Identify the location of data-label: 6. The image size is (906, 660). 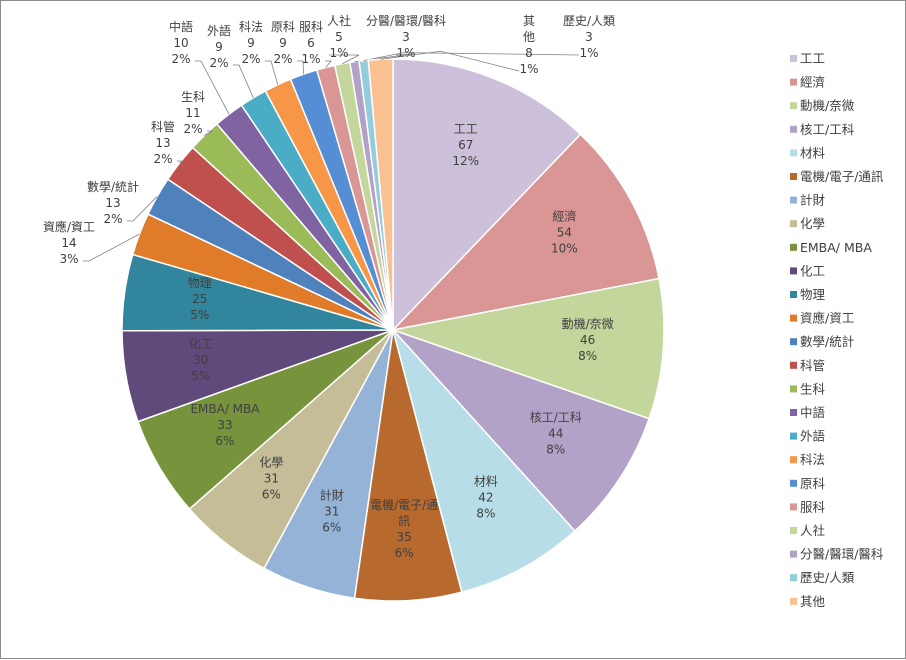
(311, 43).